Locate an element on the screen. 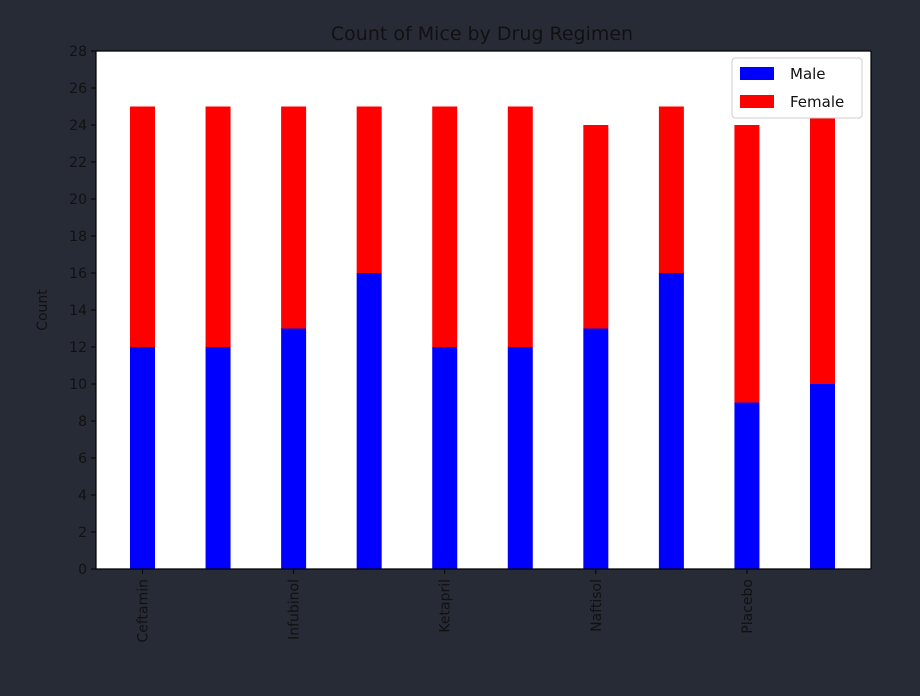  x-tick-label: Naftisol is located at coordinates (597, 605).